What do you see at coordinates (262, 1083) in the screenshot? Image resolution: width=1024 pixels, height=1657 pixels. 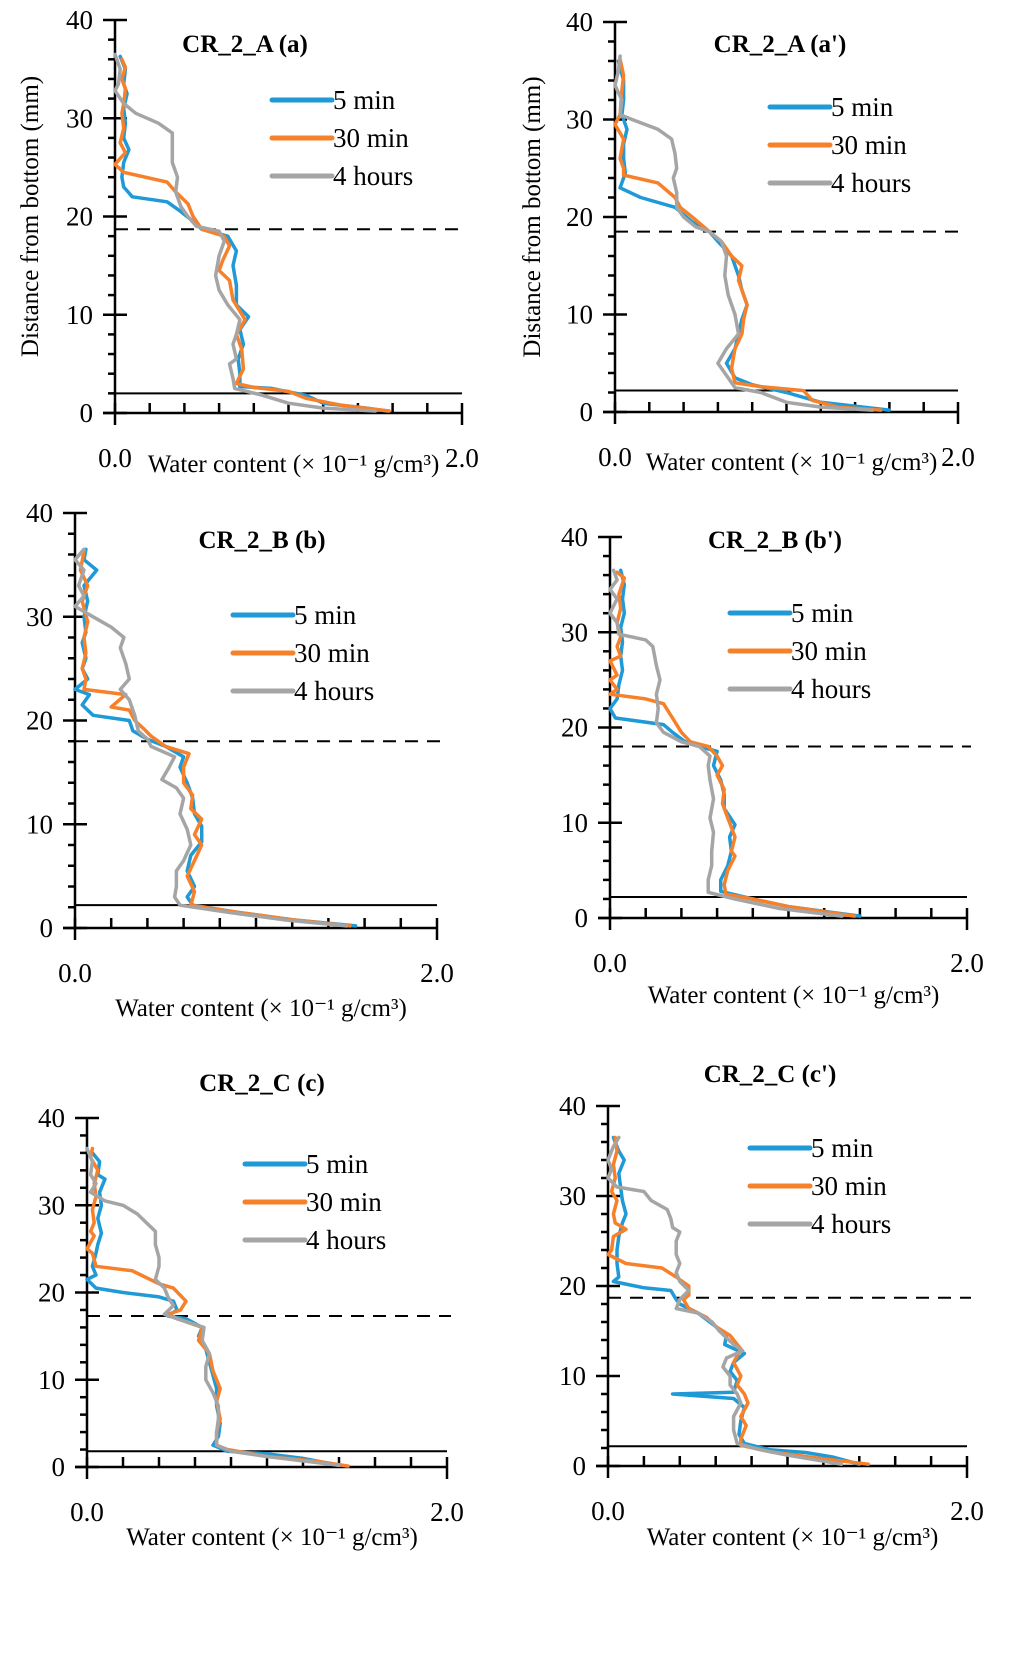 I see `panel-title: CR_2_C (c)` at bounding box center [262, 1083].